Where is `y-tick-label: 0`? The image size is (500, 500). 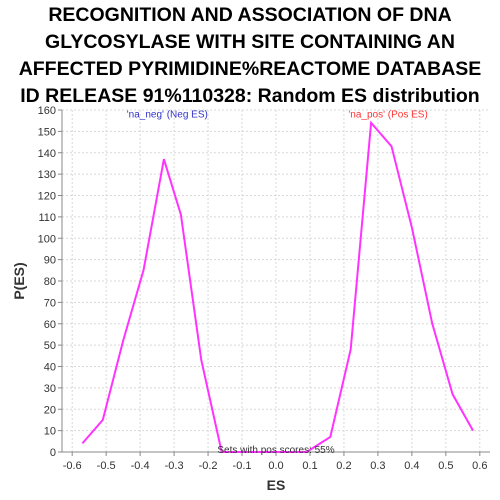 y-tick-label: 0 is located at coordinates (53, 453).